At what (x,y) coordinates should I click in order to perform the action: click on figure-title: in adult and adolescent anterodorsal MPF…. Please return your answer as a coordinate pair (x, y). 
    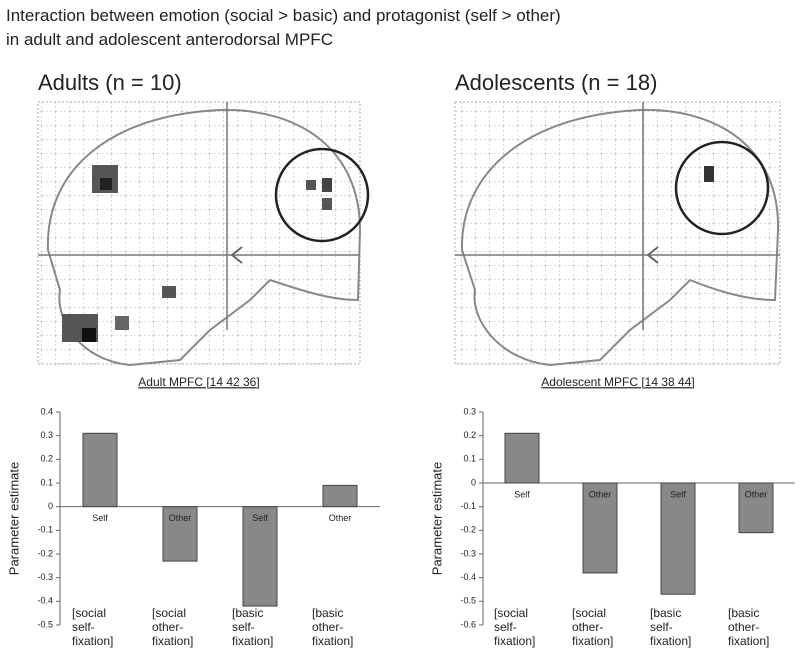
    Looking at the image, I should click on (169, 39).